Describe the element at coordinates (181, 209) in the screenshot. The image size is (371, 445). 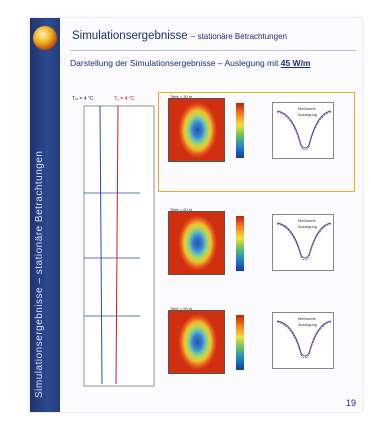
I see `heatmap-2-label: Tiefe = 60 m` at that location.